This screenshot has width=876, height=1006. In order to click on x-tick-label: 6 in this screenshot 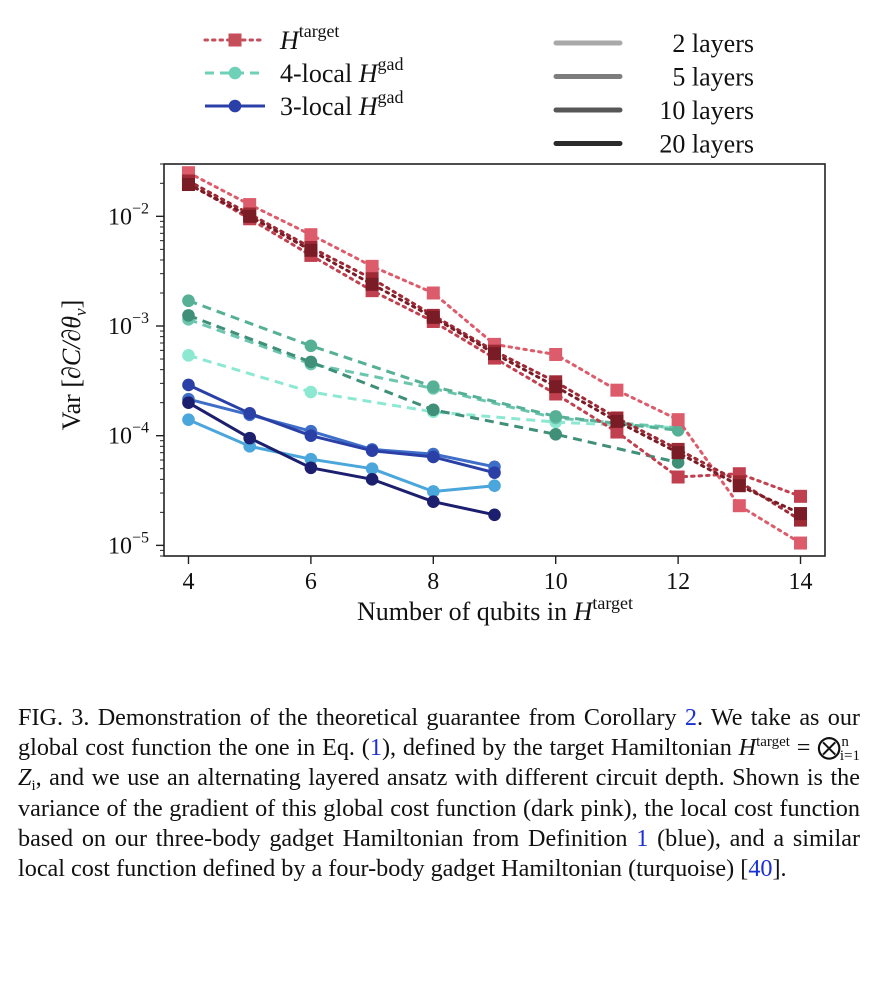, I will do `click(311, 582)`.